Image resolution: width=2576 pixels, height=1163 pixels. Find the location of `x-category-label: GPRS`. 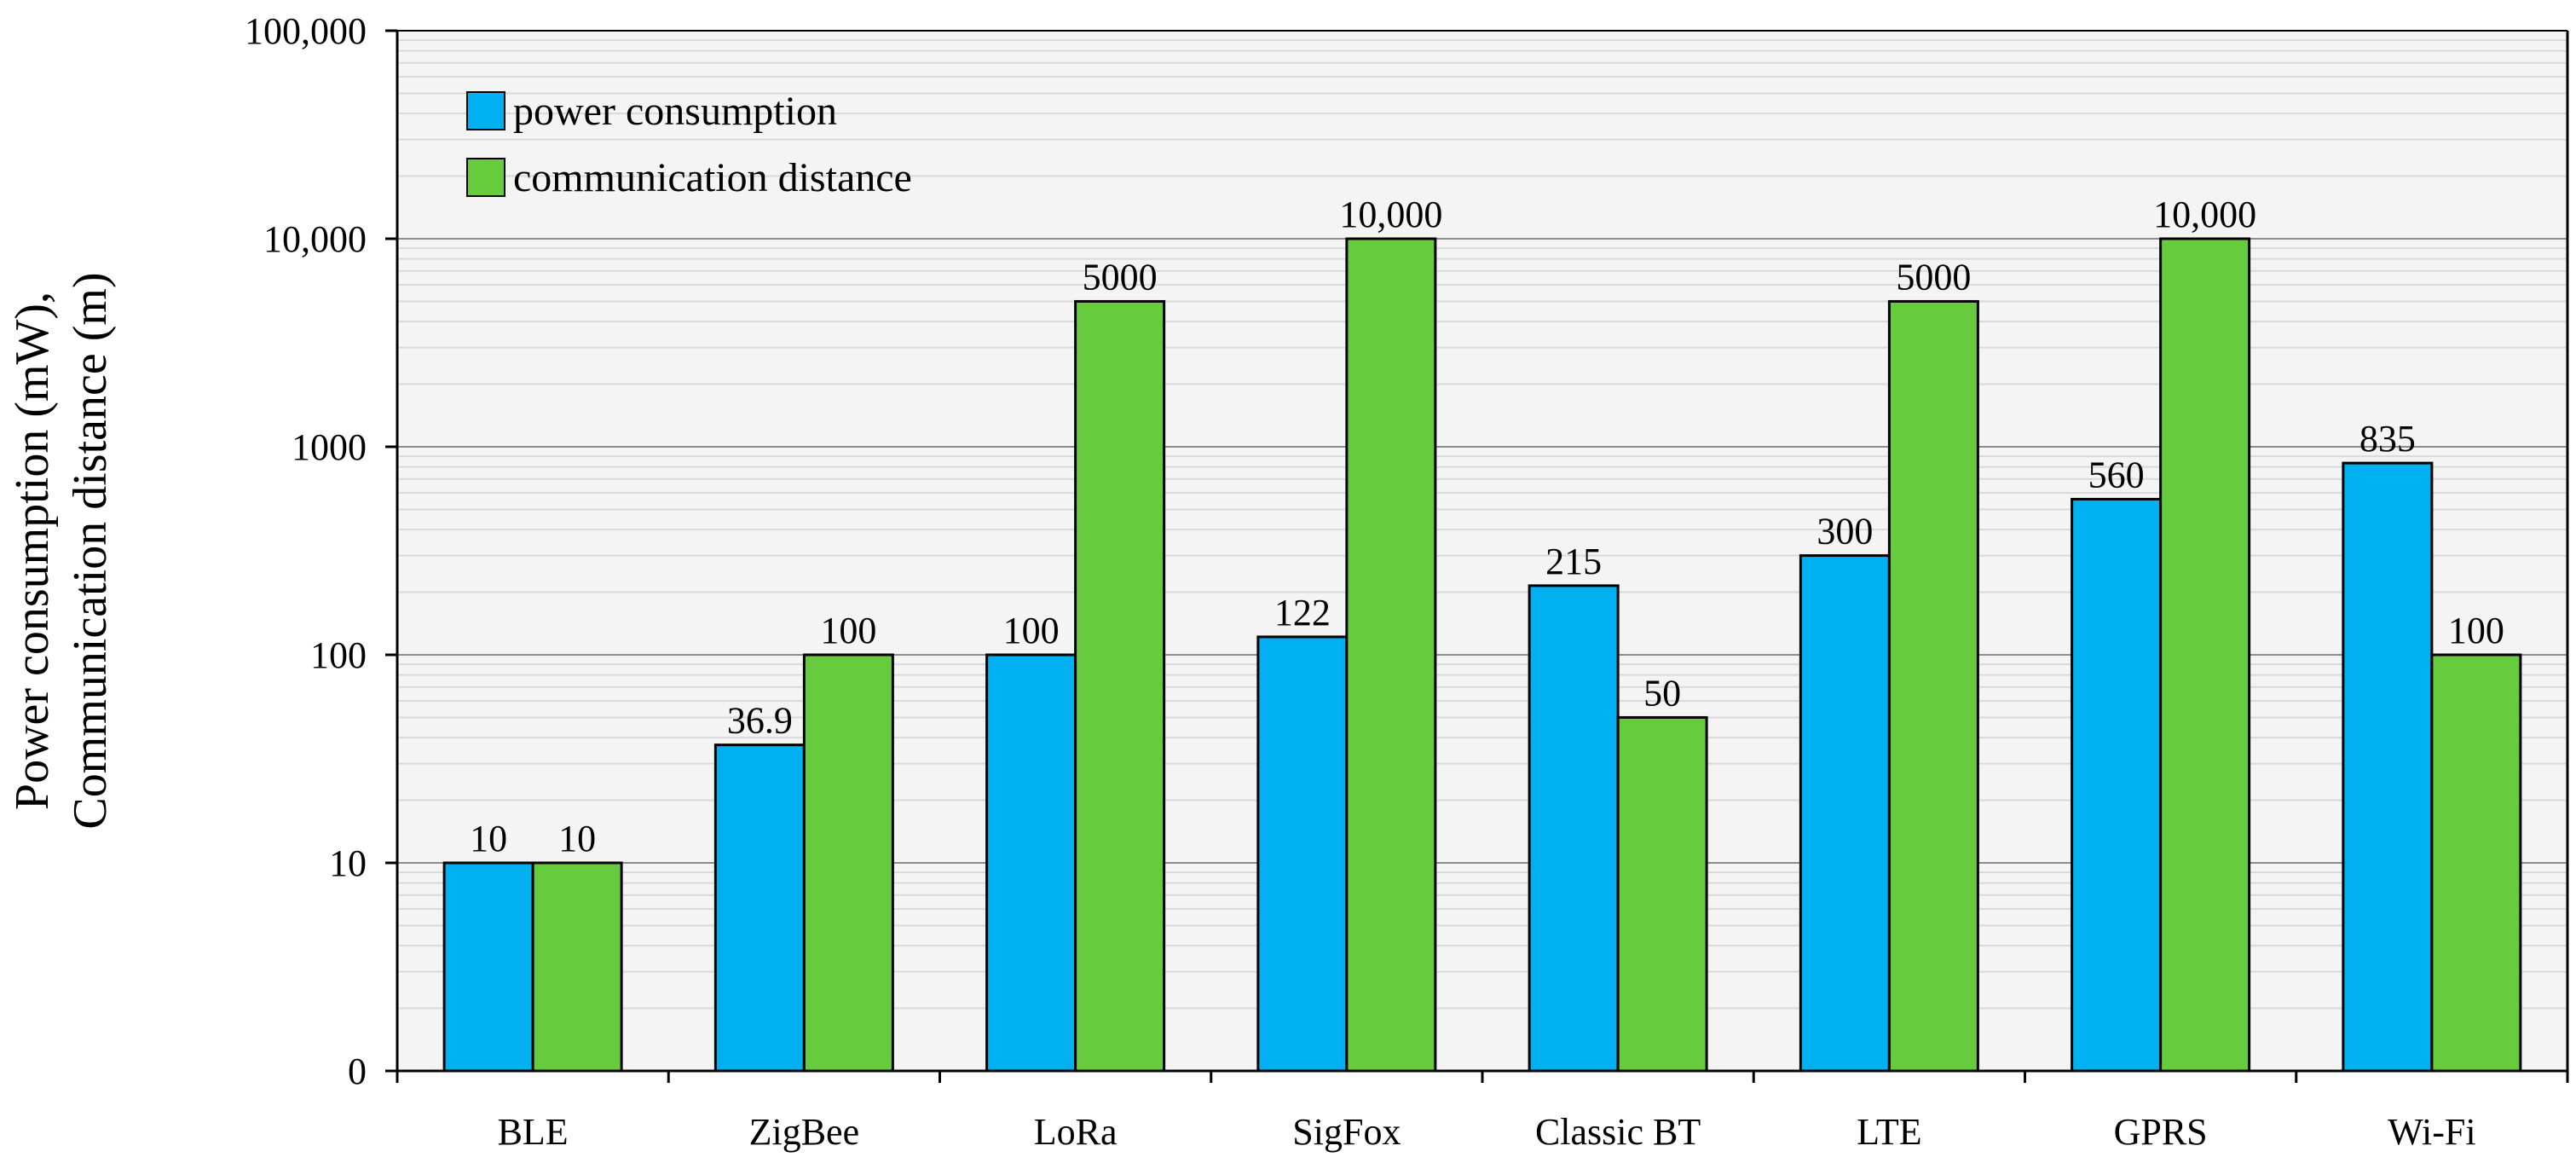

x-category-label: GPRS is located at coordinates (2161, 1132).